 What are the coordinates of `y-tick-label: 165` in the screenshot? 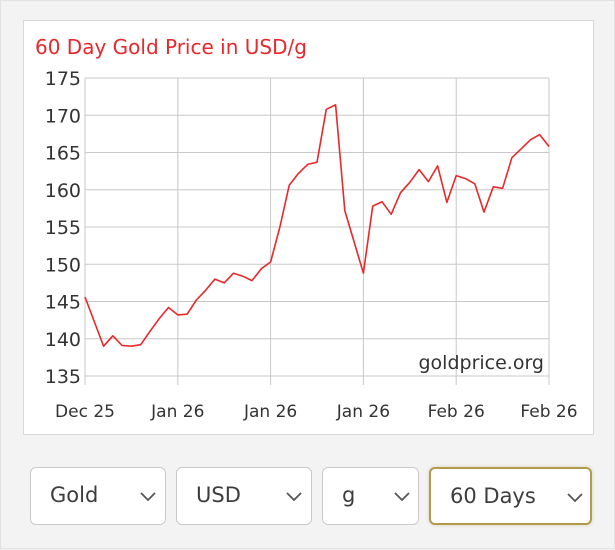 It's located at (63, 154).